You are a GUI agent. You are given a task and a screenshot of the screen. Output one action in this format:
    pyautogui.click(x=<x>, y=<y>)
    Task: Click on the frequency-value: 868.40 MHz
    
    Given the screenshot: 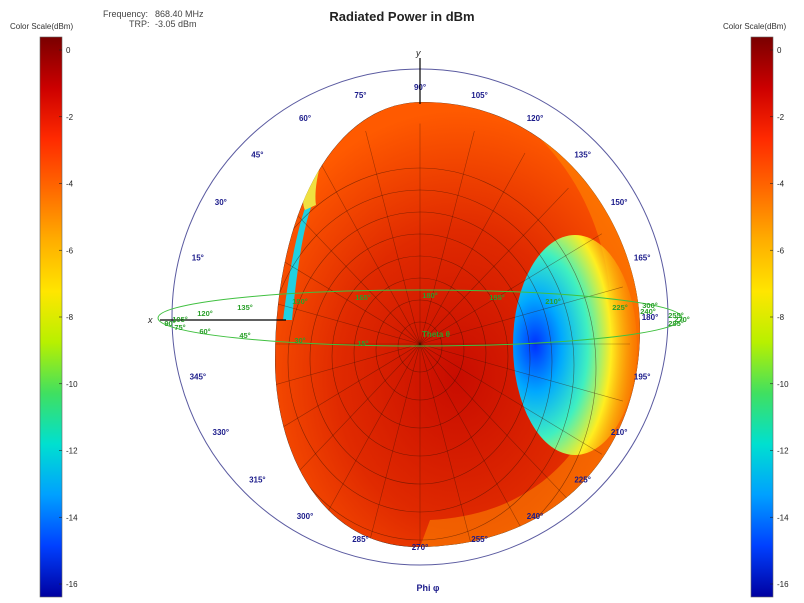 What is the action you would take?
    pyautogui.click(x=179, y=14)
    